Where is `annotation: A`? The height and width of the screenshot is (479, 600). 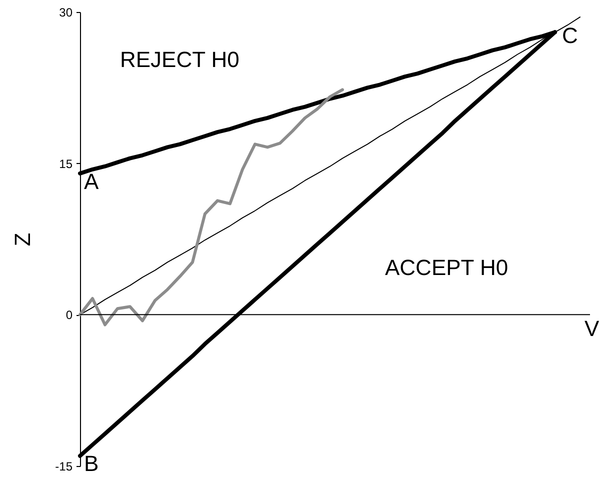 annotation: A is located at coordinates (91, 181).